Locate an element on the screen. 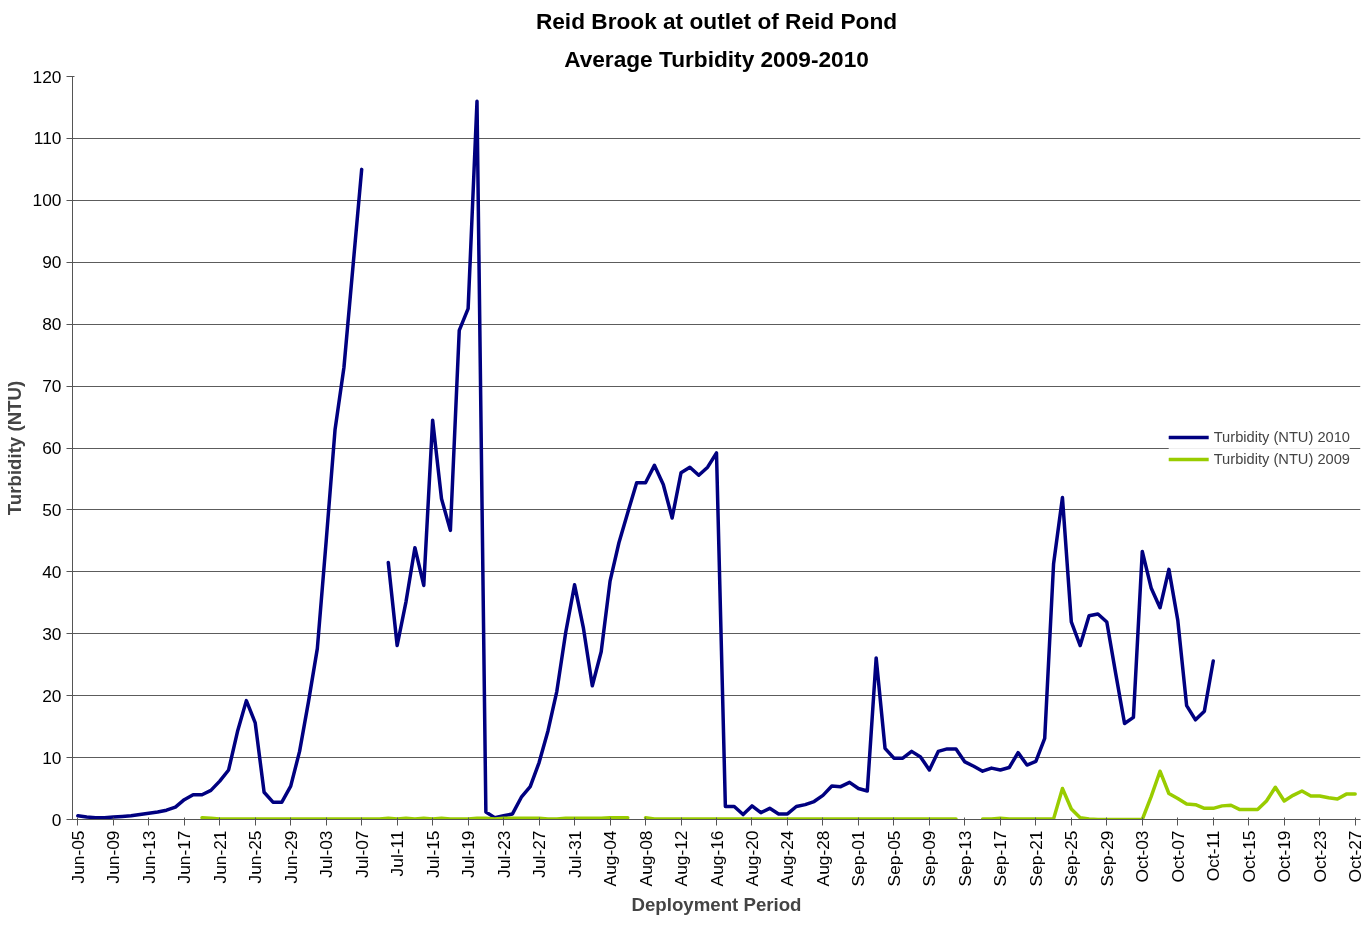 The image size is (1372, 925). legend-label: Turbidity (NTU) 2010 is located at coordinates (1281, 436).